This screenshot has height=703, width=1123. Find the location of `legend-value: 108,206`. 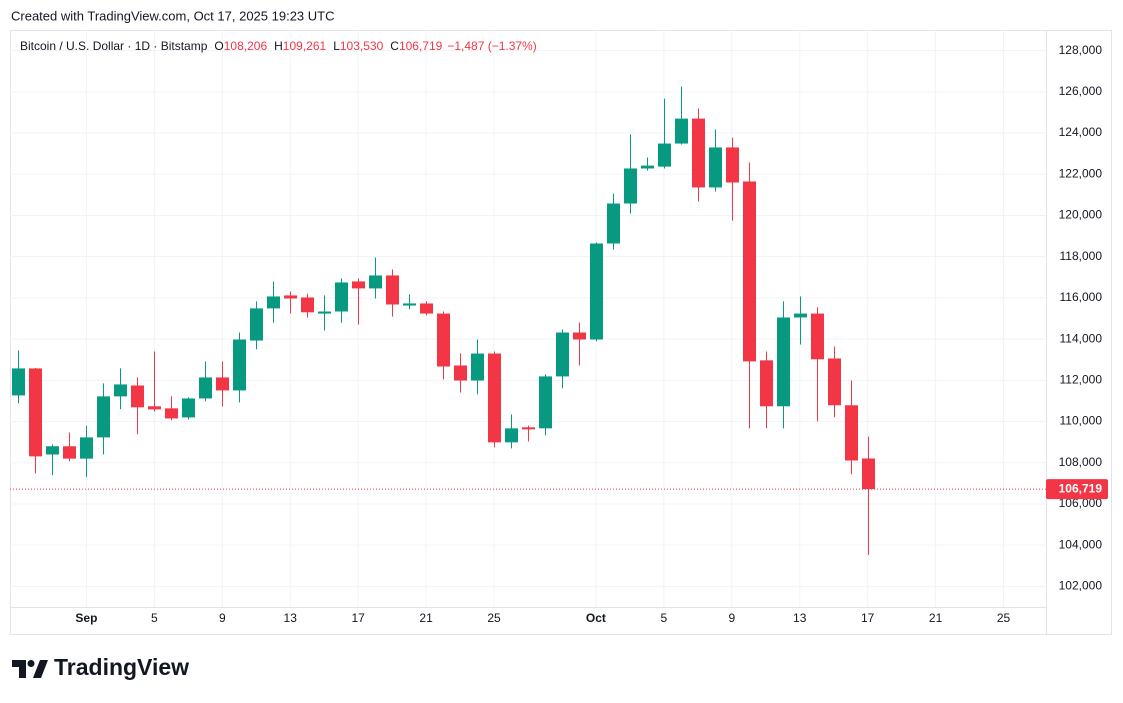

legend-value: 108,206 is located at coordinates (246, 46).